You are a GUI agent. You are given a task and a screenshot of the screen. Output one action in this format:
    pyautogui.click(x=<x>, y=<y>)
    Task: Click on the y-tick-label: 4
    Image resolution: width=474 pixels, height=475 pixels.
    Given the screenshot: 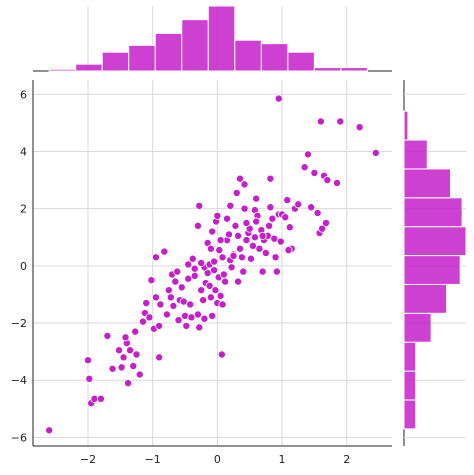 What is the action you would take?
    pyautogui.click(x=23, y=151)
    